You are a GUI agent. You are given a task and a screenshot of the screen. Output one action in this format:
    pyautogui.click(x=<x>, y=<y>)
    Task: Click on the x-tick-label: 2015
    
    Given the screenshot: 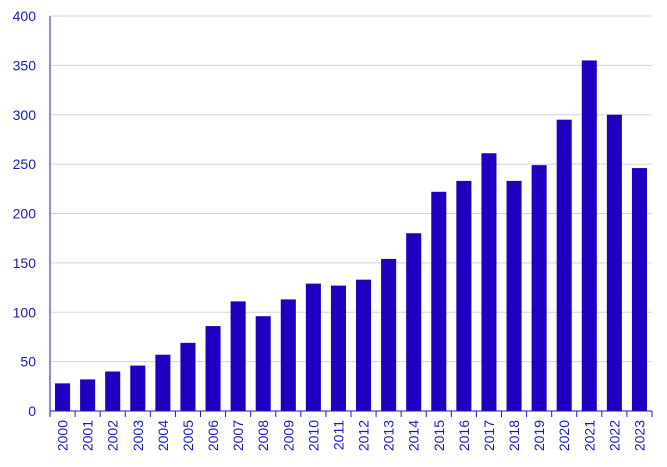 What is the action you would take?
    pyautogui.click(x=439, y=435)
    